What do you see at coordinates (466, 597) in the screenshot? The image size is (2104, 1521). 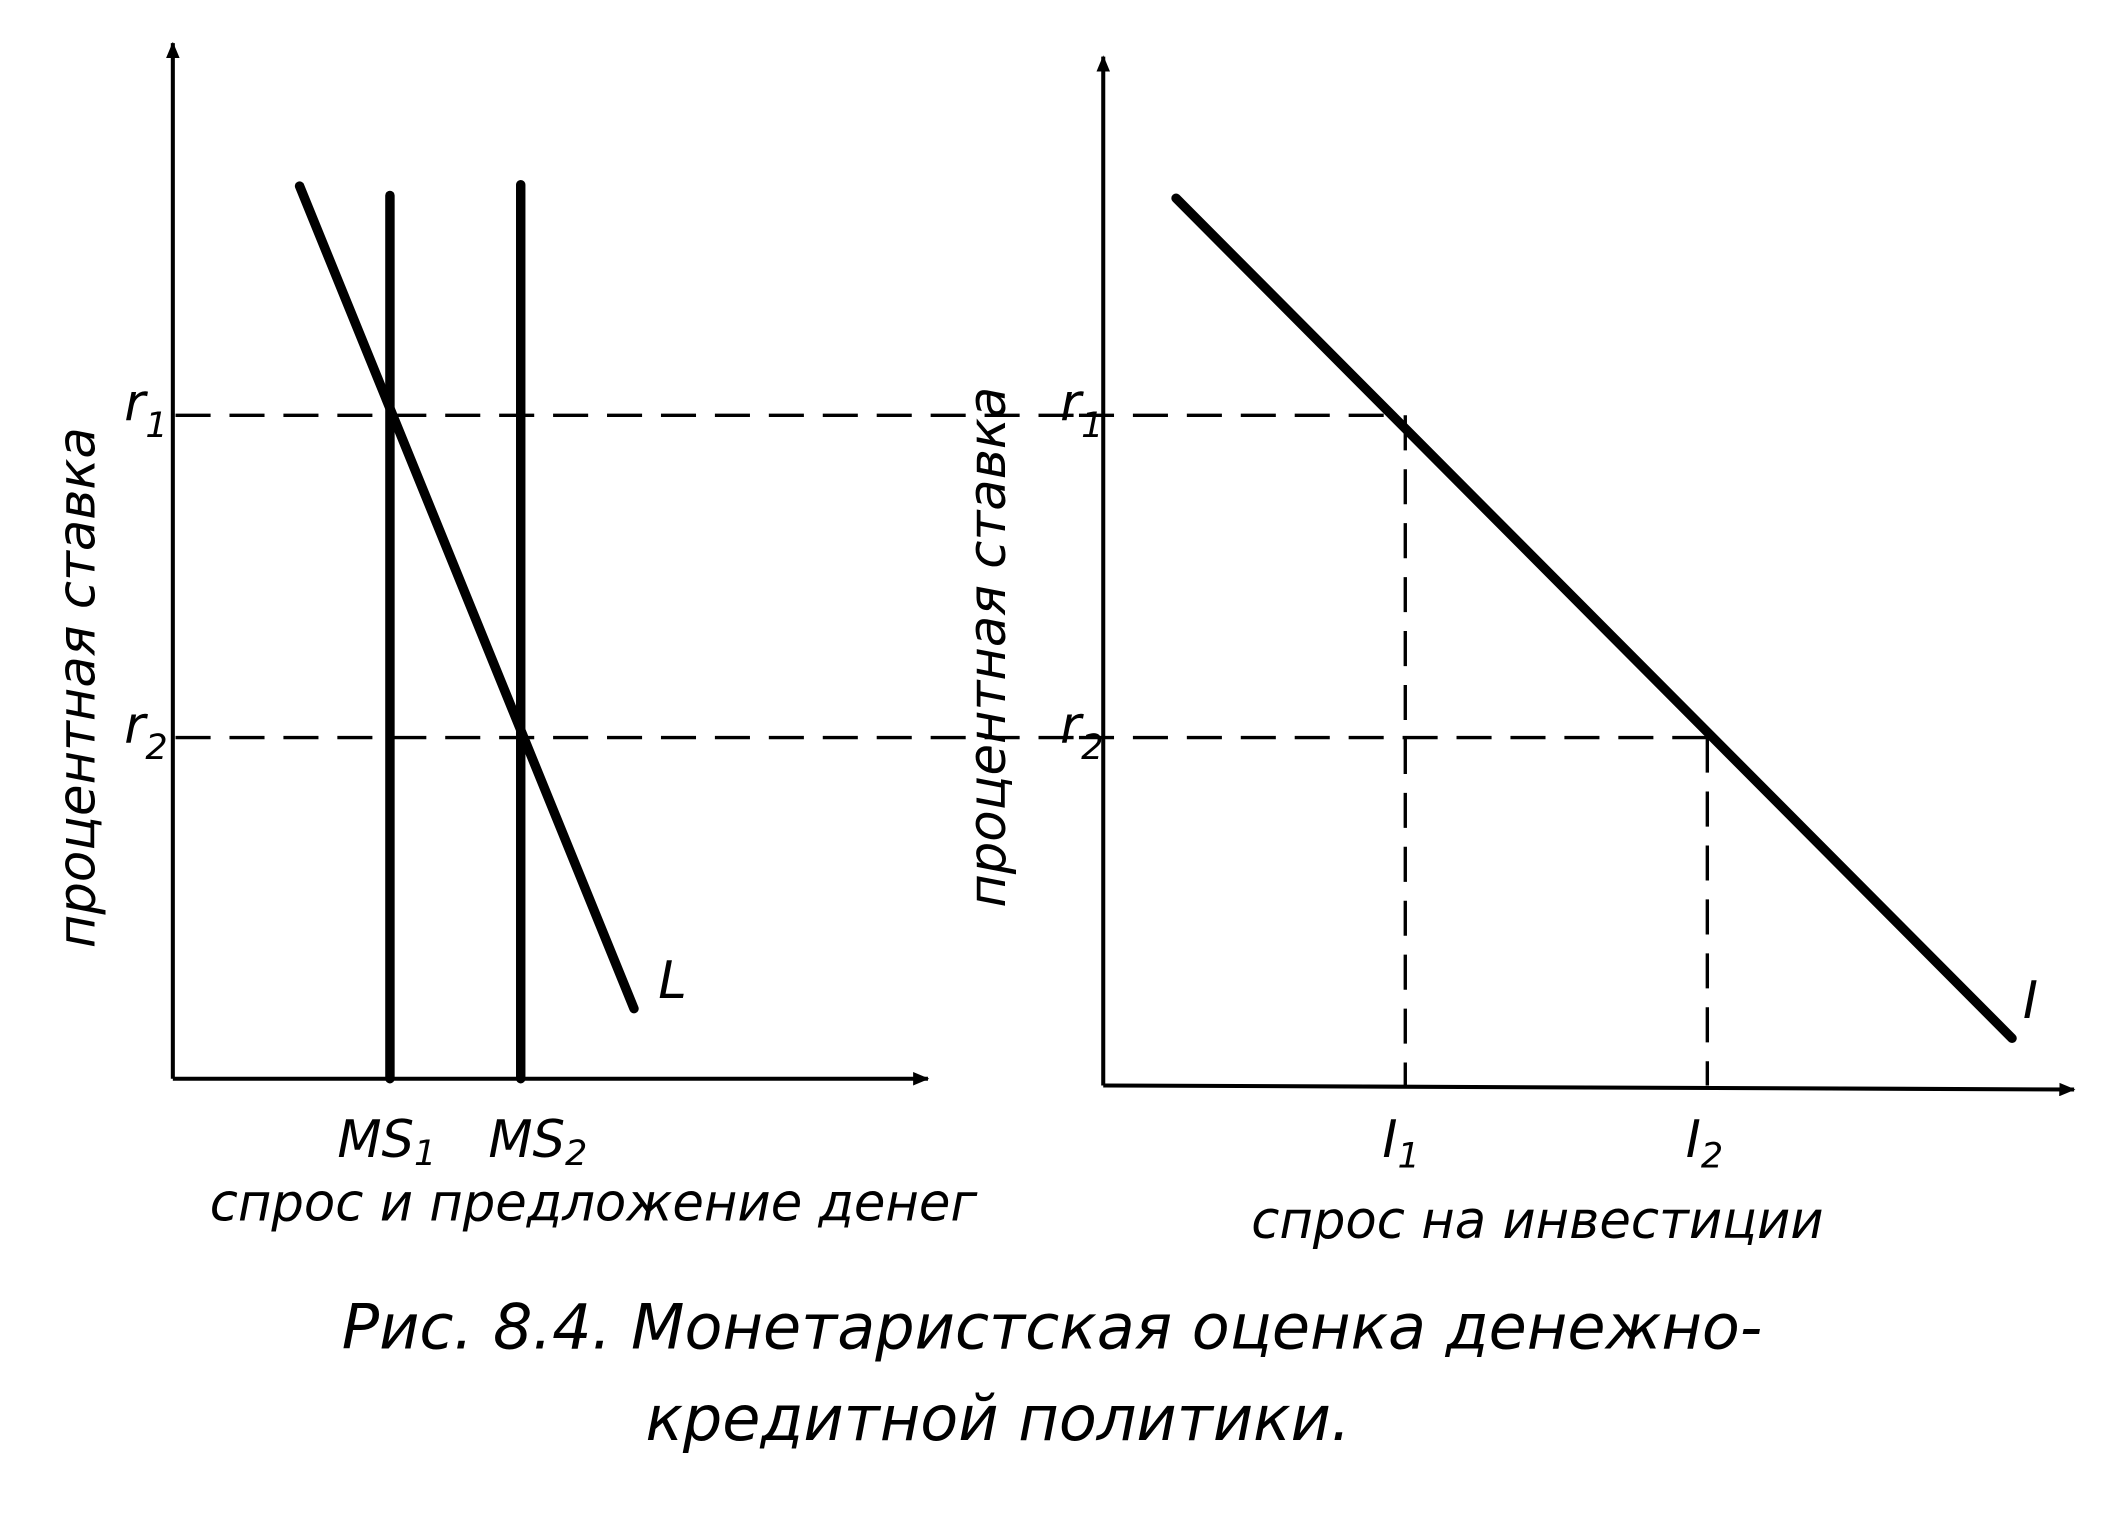 I see `l-curve` at bounding box center [466, 597].